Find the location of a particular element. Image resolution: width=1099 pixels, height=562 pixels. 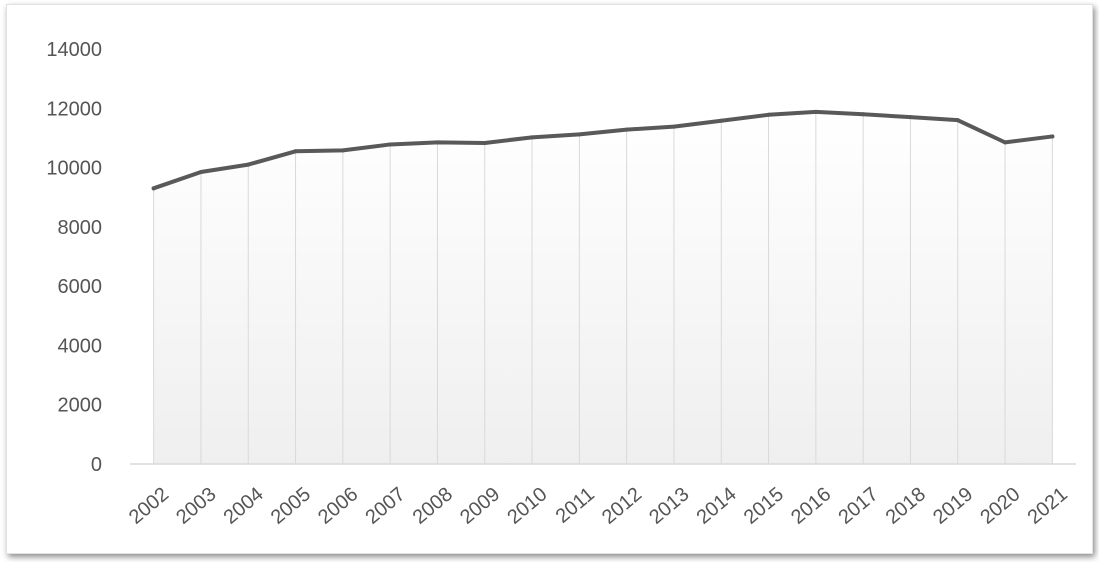

data-point-2010 is located at coordinates (532, 137).